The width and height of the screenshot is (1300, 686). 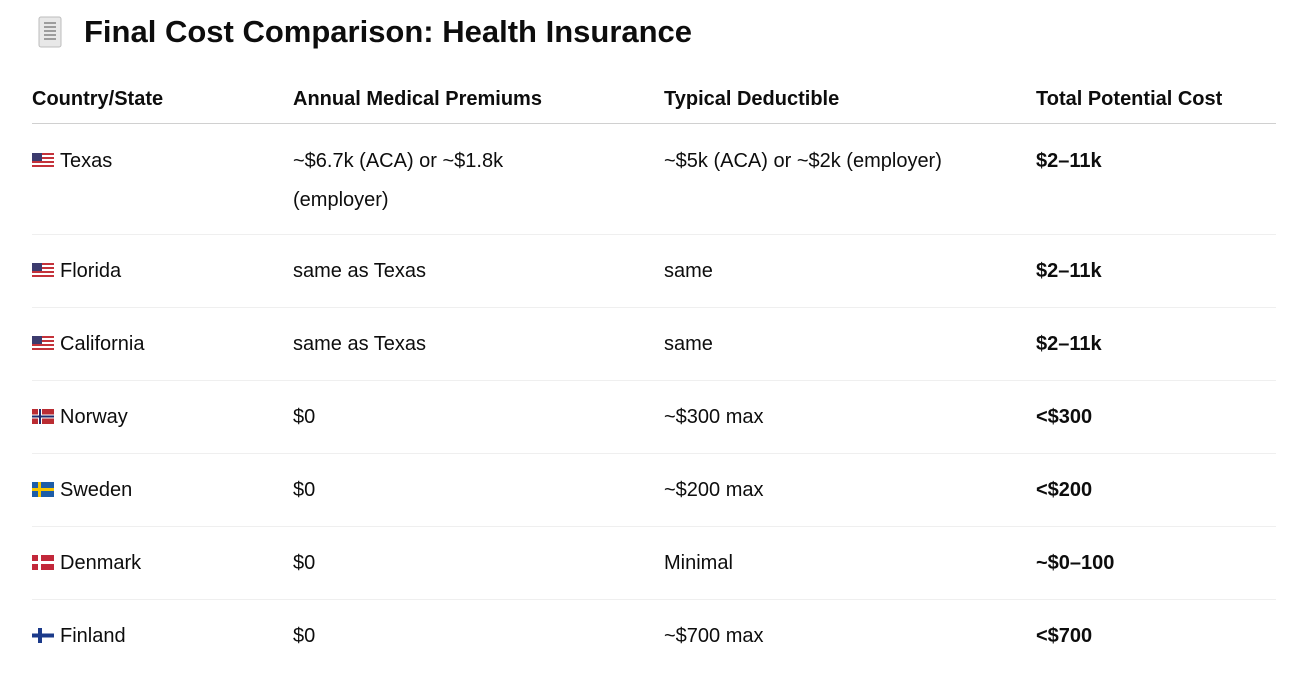 I want to click on cell-text: ~$300 max, so click(x=714, y=416).